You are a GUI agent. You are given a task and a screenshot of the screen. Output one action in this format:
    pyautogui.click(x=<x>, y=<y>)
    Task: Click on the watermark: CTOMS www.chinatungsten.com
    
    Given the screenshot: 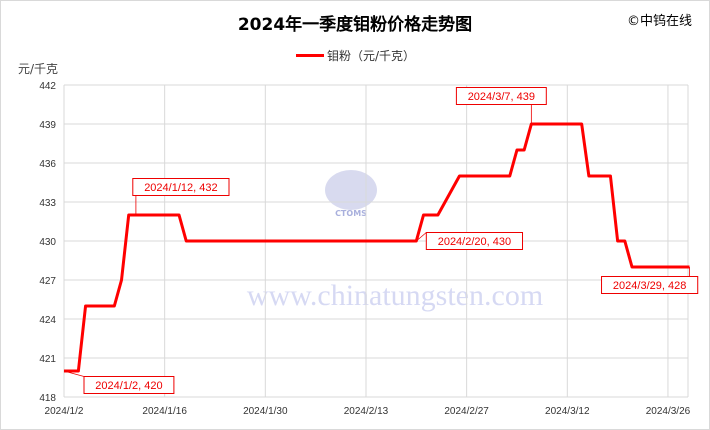 What is the action you would take?
    pyautogui.click(x=395, y=241)
    